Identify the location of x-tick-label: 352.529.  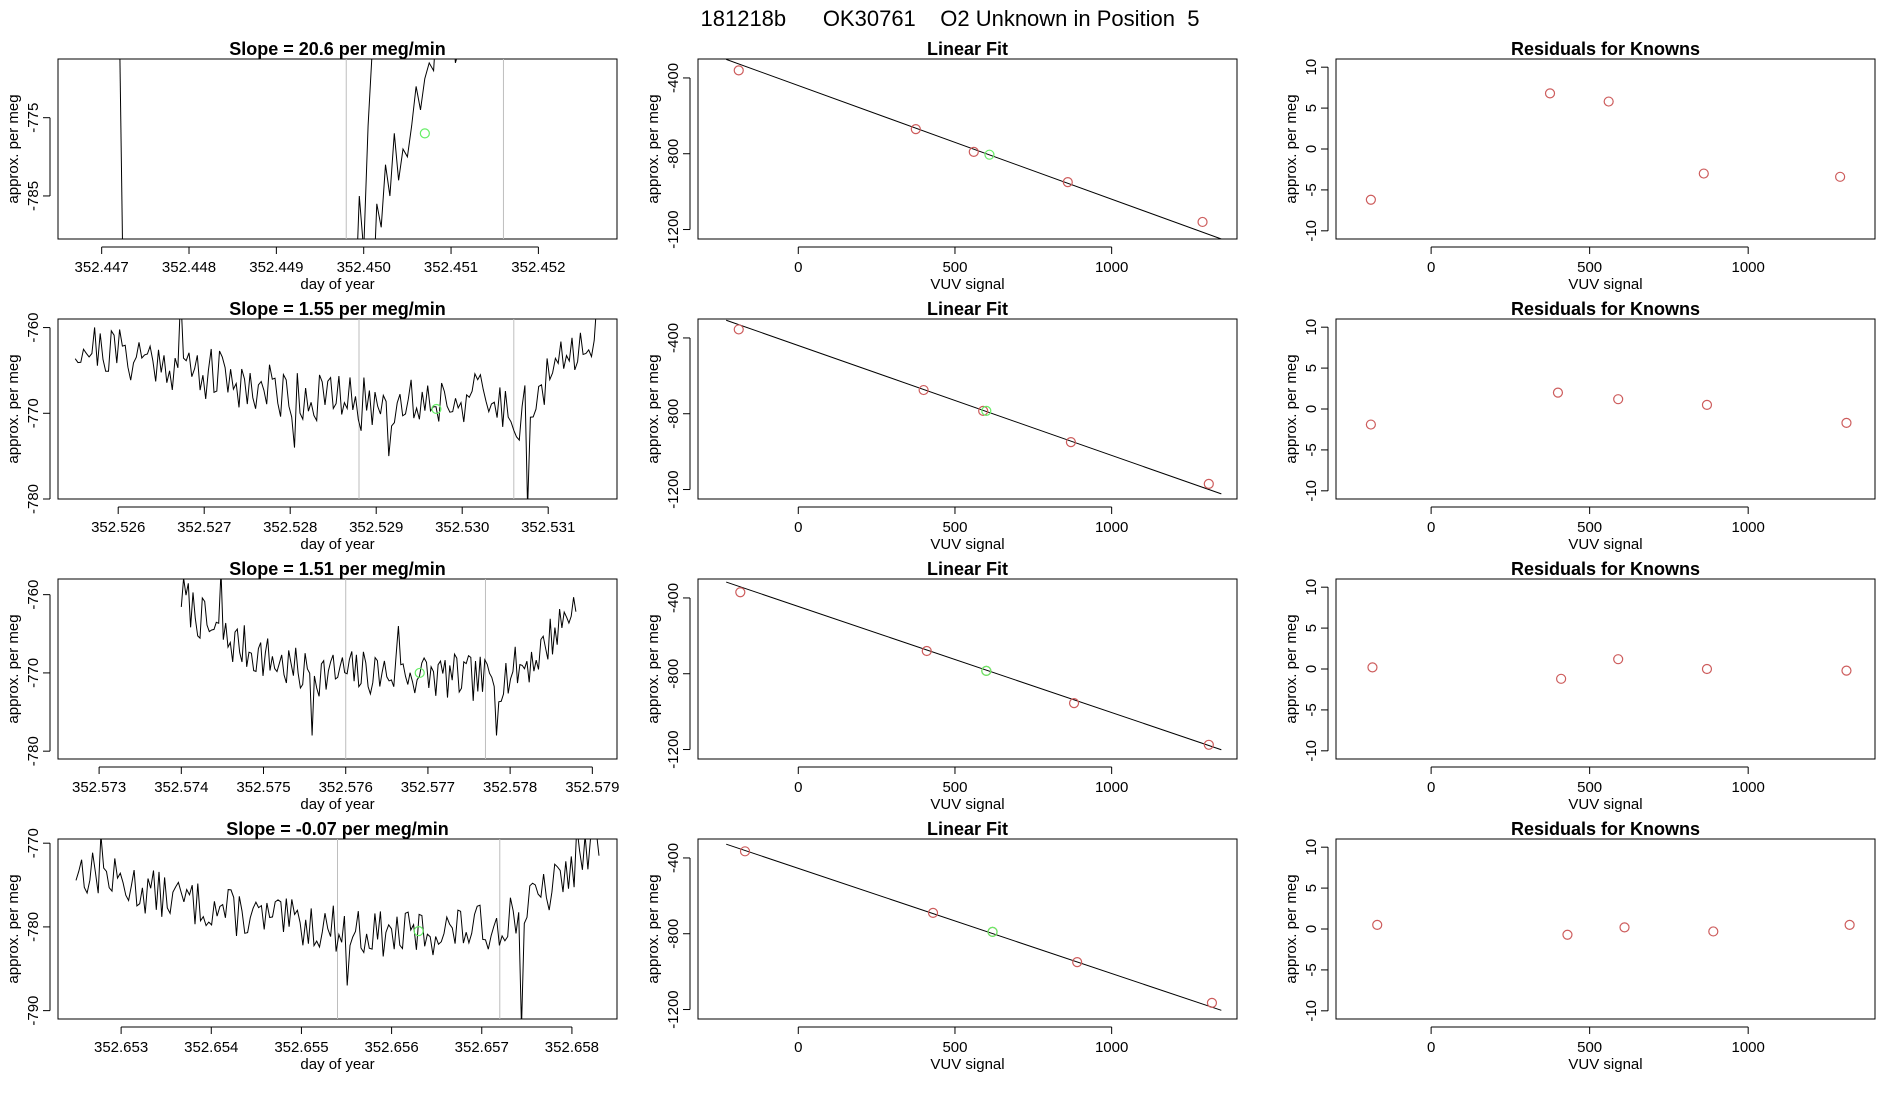
(376, 527).